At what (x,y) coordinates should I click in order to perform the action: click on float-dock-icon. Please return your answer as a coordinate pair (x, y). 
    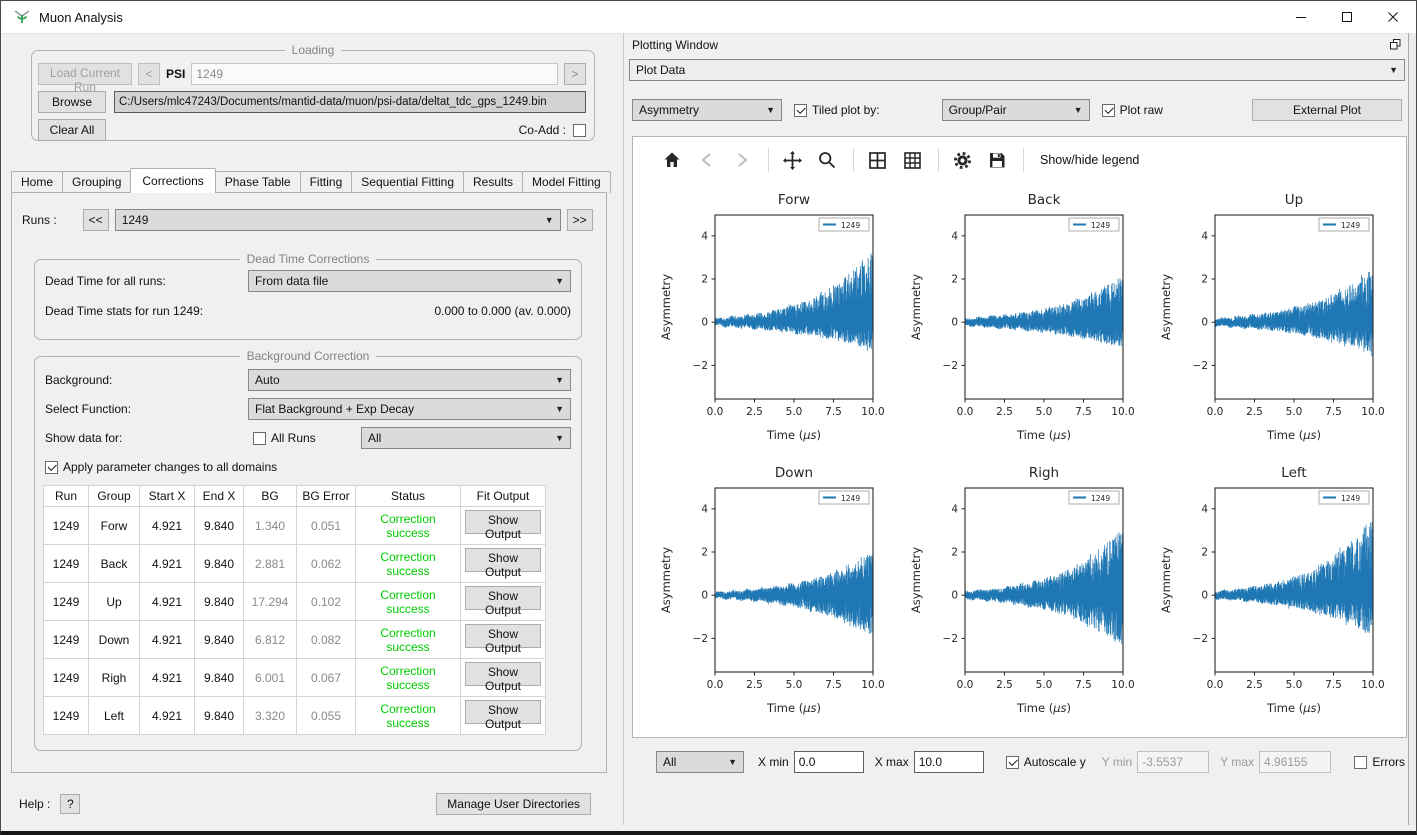
    Looking at the image, I should click on (1395, 44).